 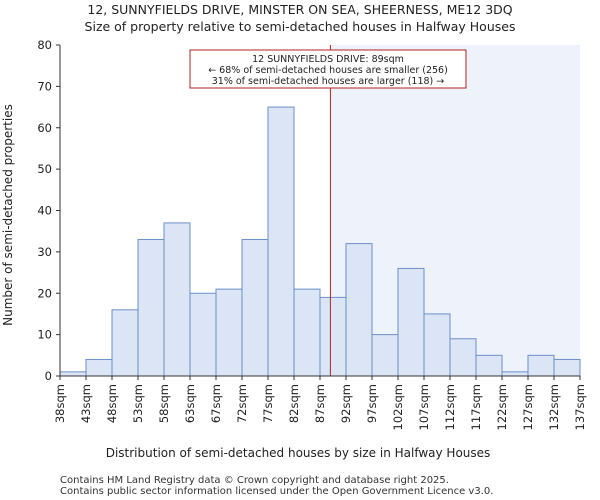 I want to click on x-tick-label-72sqm: 72sqm, so click(x=242, y=403).